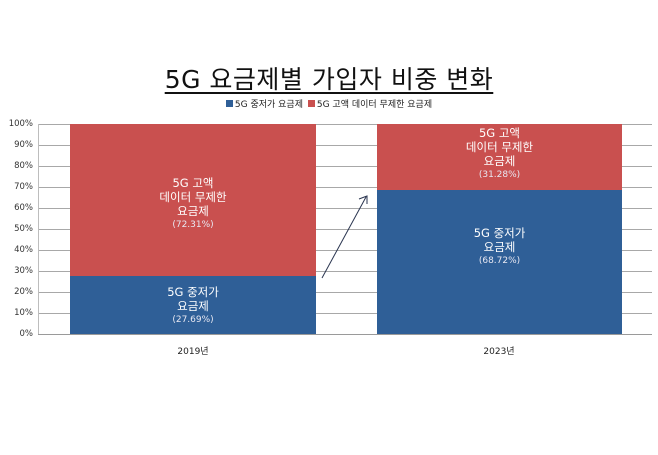 The height and width of the screenshot is (455, 658). I want to click on y-tick: 20%, so click(23, 292).